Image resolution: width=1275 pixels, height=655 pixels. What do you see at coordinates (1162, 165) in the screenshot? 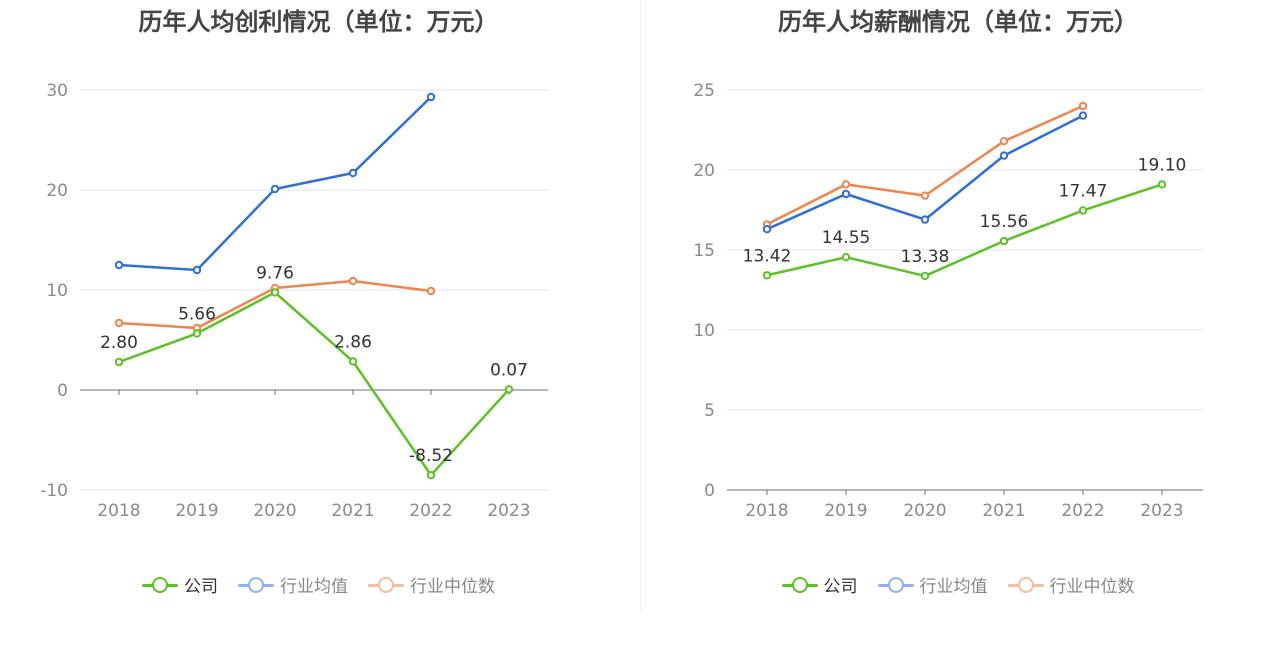
I see `data-label: 19.10` at bounding box center [1162, 165].